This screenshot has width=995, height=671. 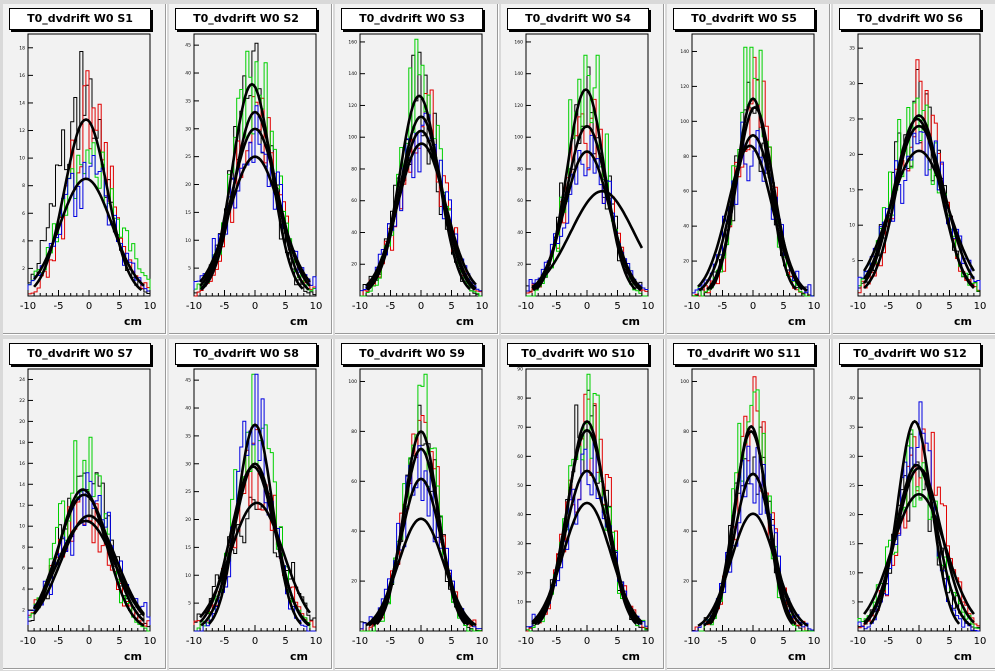 I want to click on histogram-plot: -10 -5 0 5 10 5 10 15 20 25 30 35 40 45 cm, so click(x=253, y=515).